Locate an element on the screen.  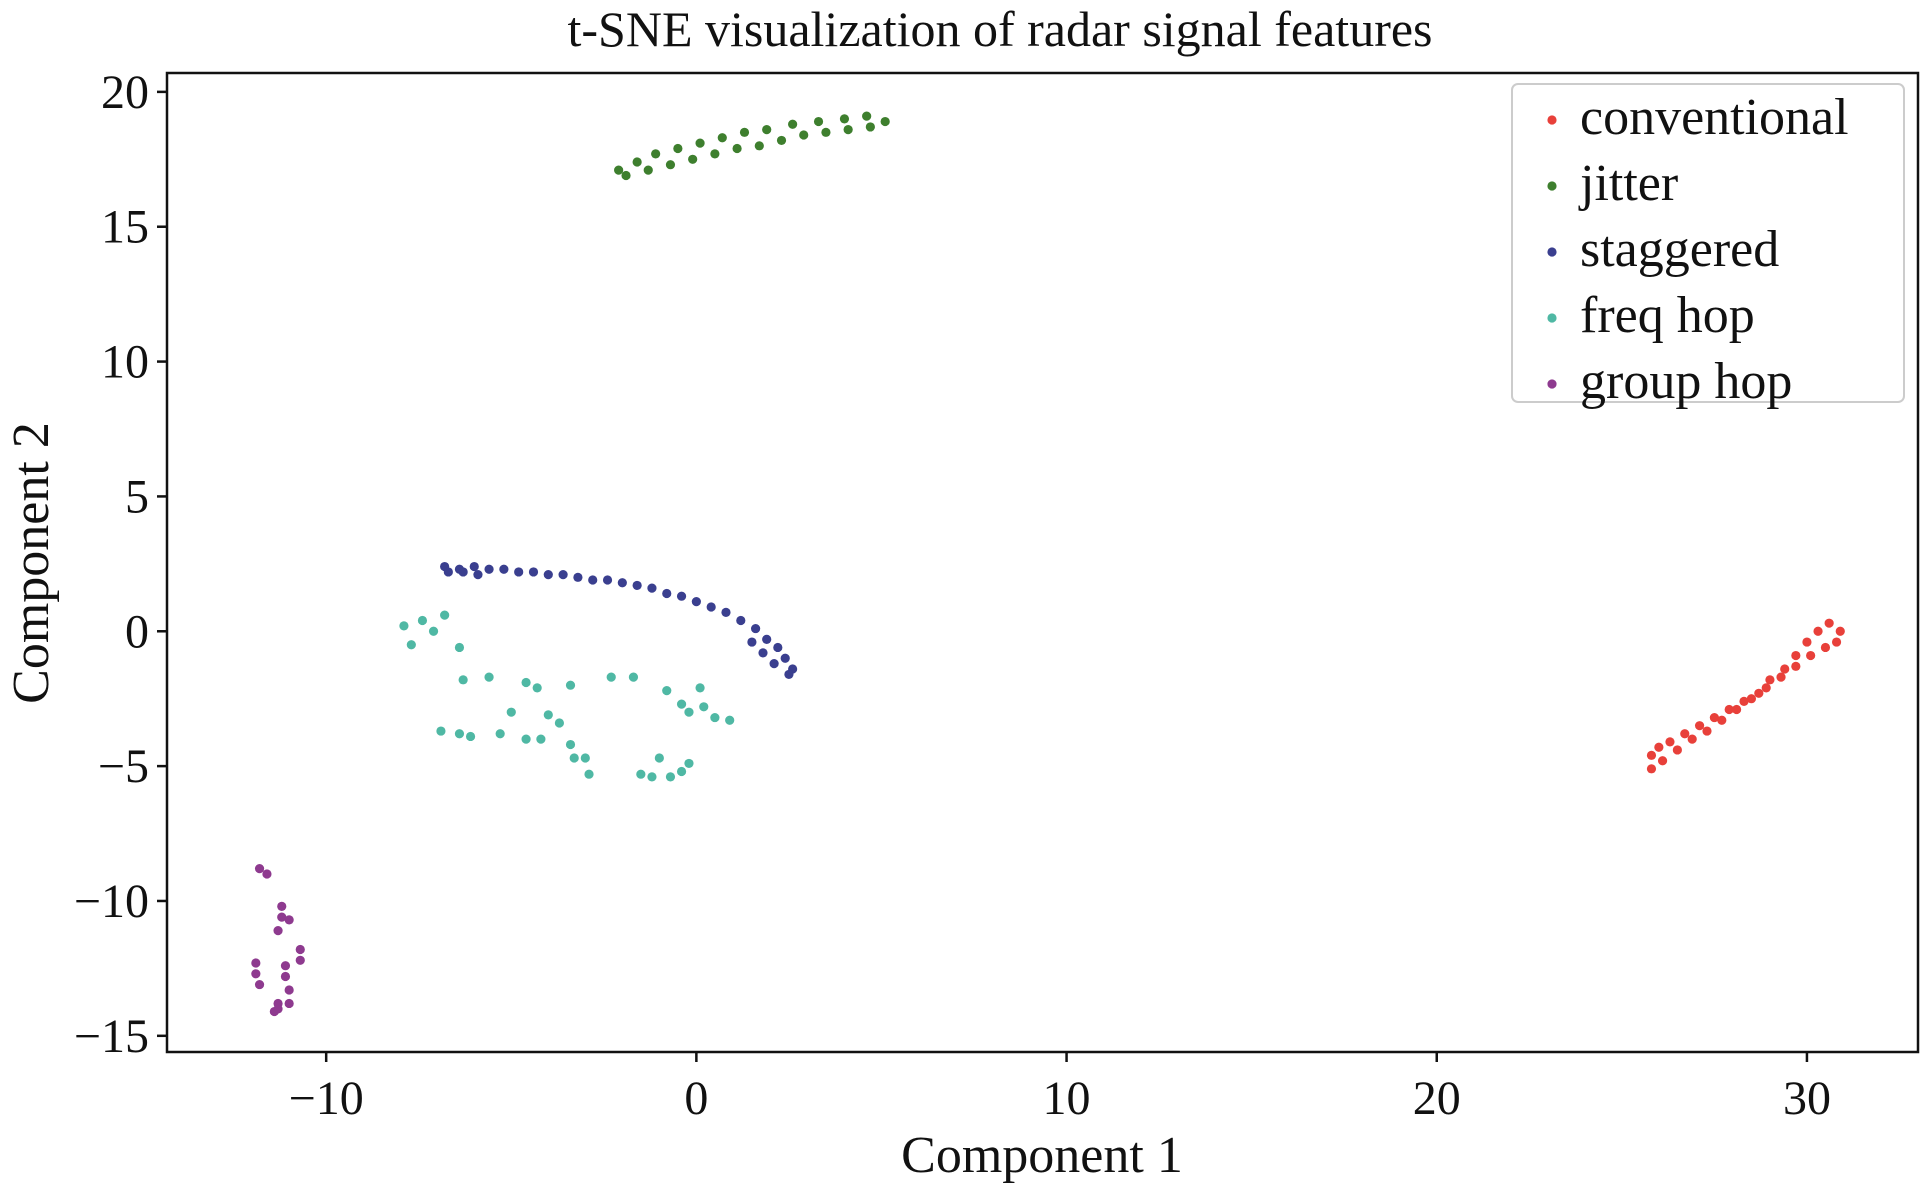
y-tick-label: 0 is located at coordinates (137, 631).